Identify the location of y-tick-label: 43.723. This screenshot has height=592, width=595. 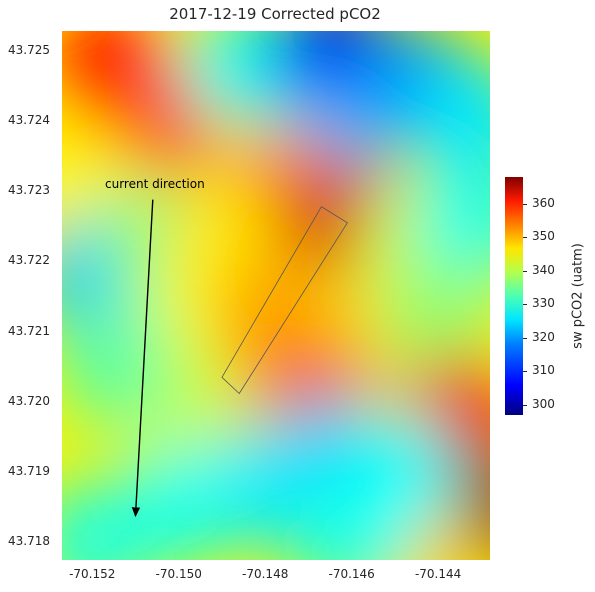
(29, 190).